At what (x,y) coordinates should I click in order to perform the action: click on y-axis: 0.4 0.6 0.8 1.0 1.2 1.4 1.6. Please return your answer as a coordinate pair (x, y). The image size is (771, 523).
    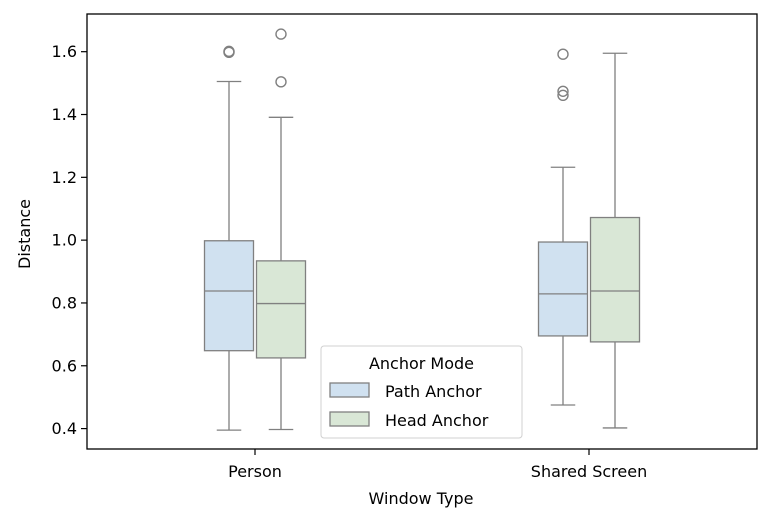
    Looking at the image, I should click on (69, 240).